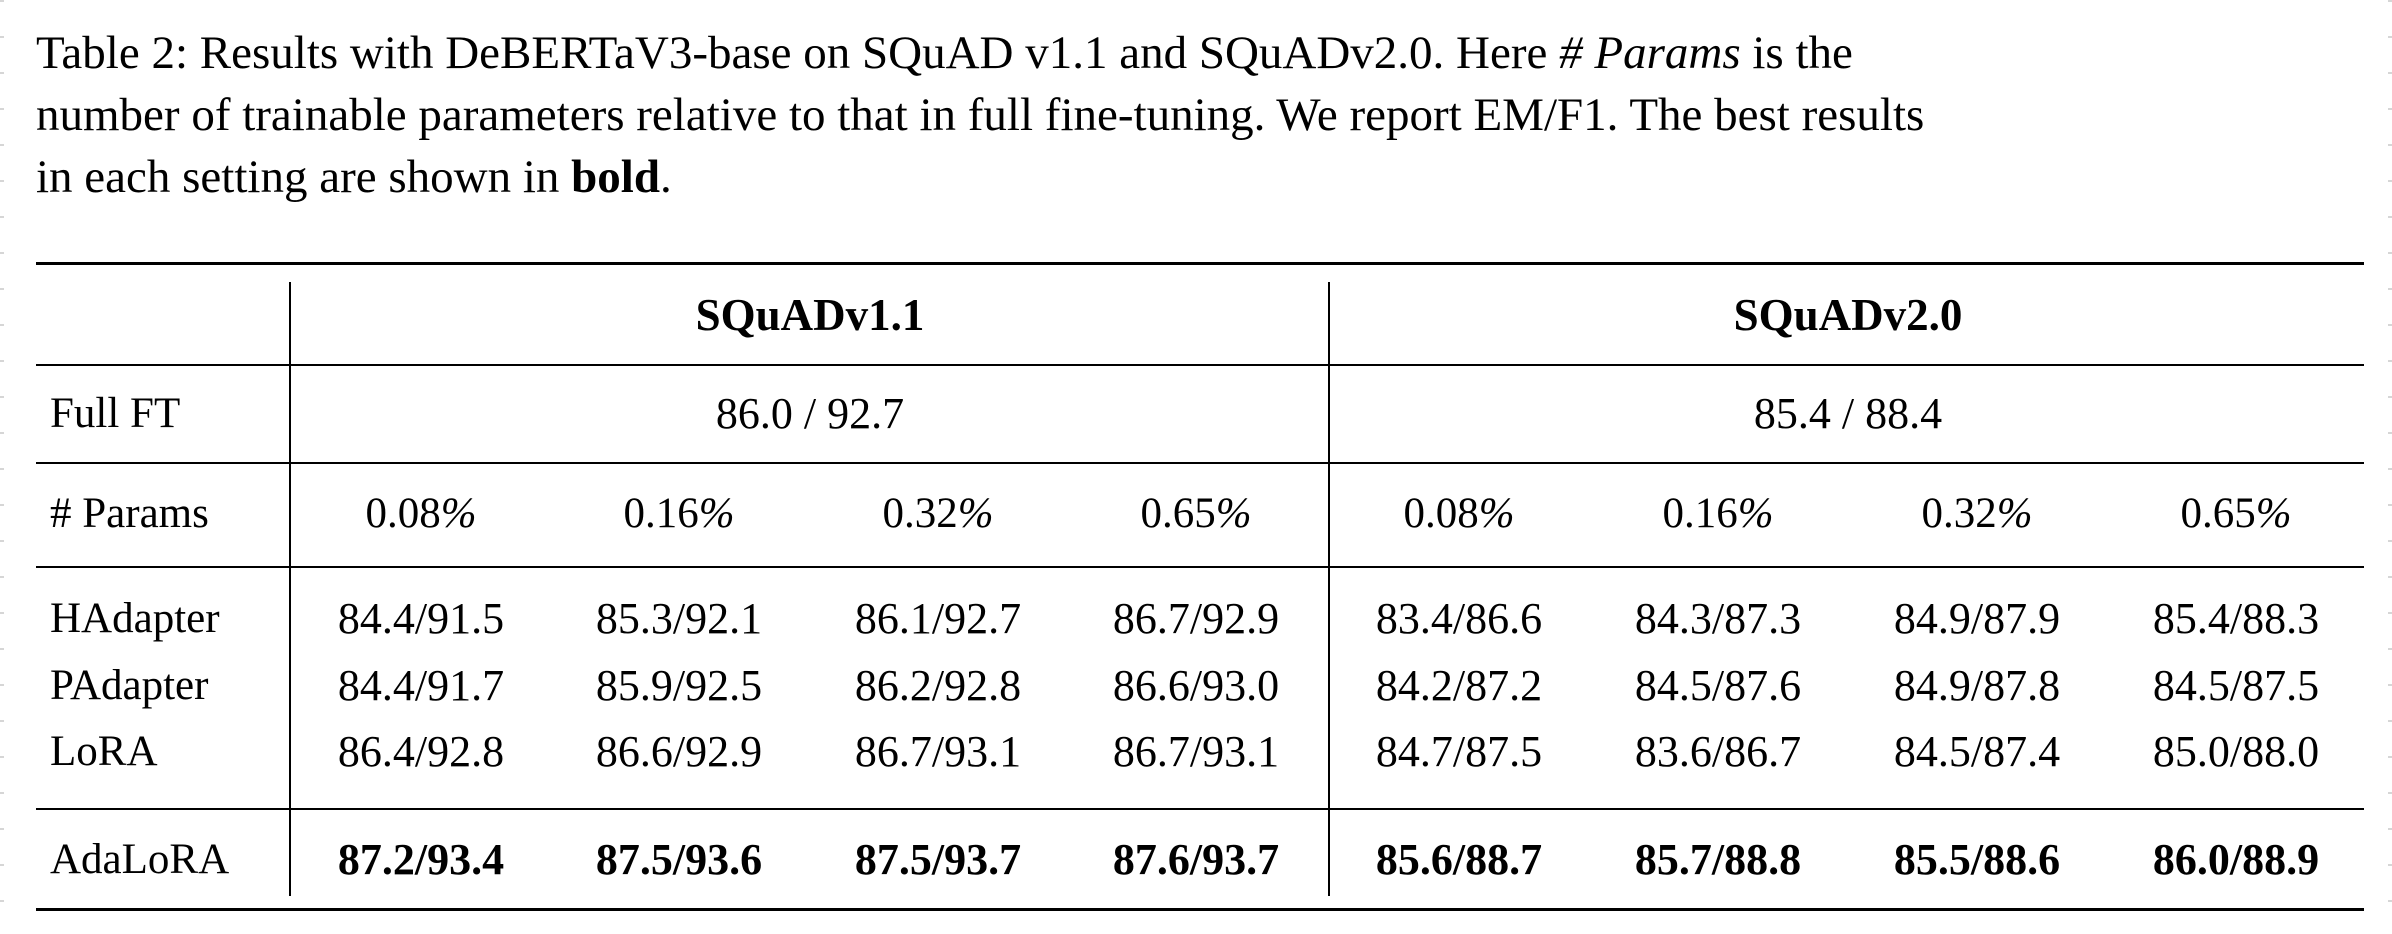 The height and width of the screenshot is (934, 2392). I want to click on caption-params-term: # Params, so click(1650, 53).